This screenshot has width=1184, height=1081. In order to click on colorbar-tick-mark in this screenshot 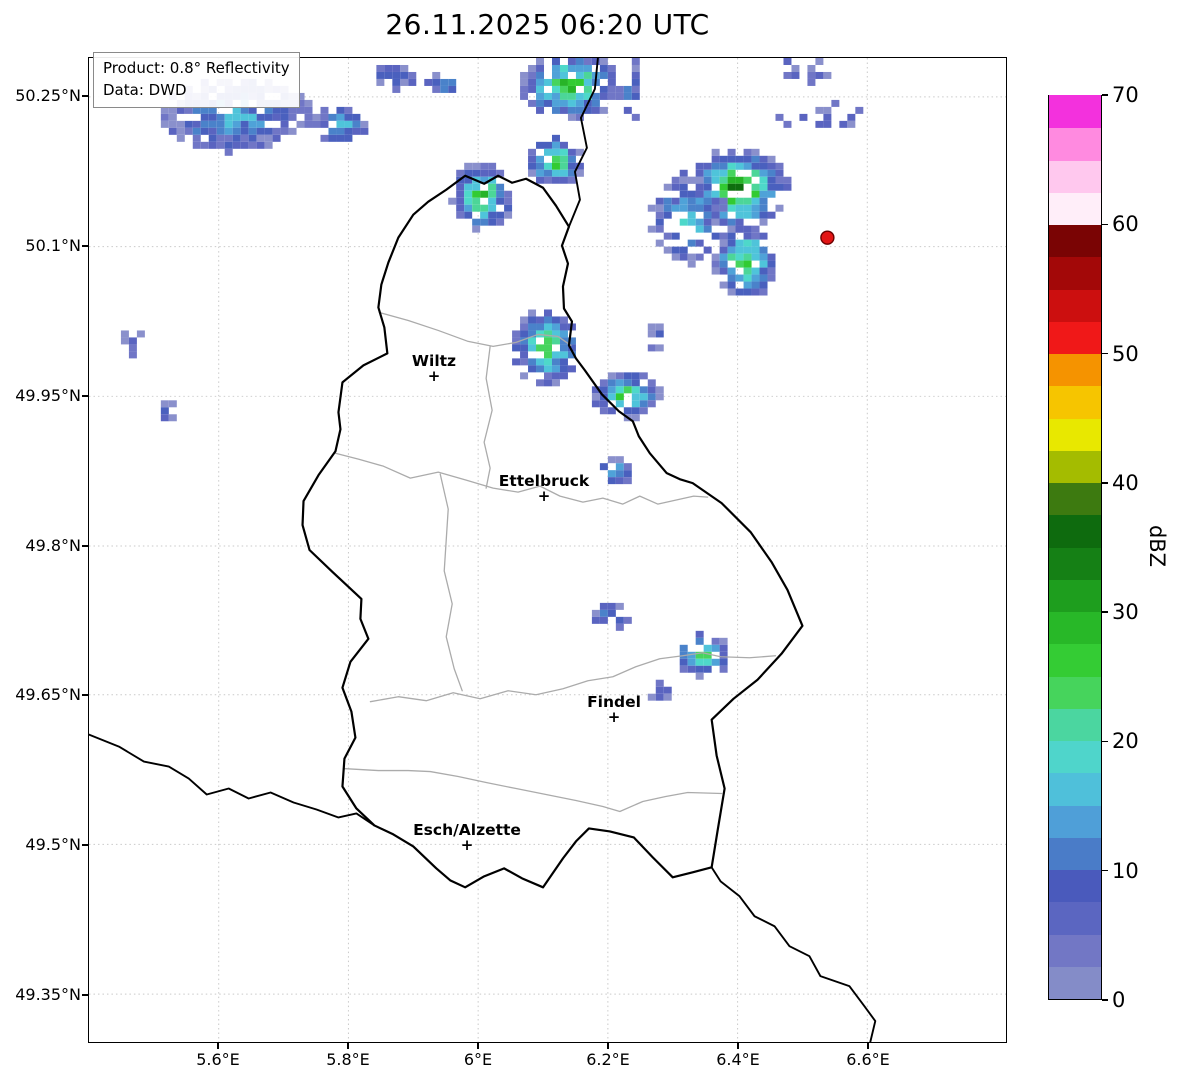, I will do `click(1105, 95)`.